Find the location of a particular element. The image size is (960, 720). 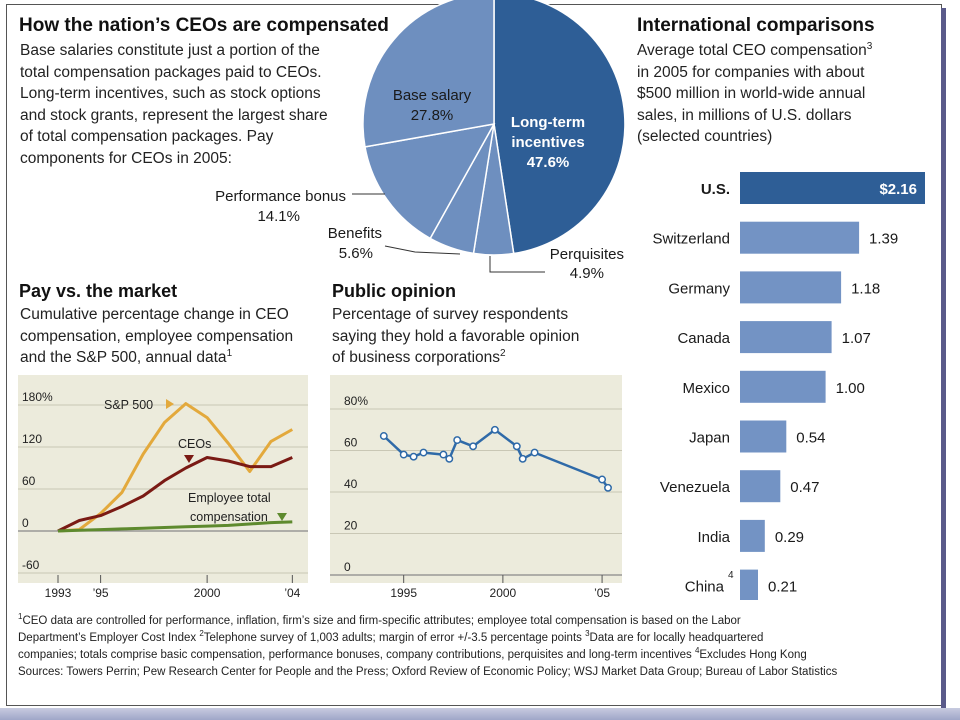

pie-slice-long-term-incentives is located at coordinates (559, 127).